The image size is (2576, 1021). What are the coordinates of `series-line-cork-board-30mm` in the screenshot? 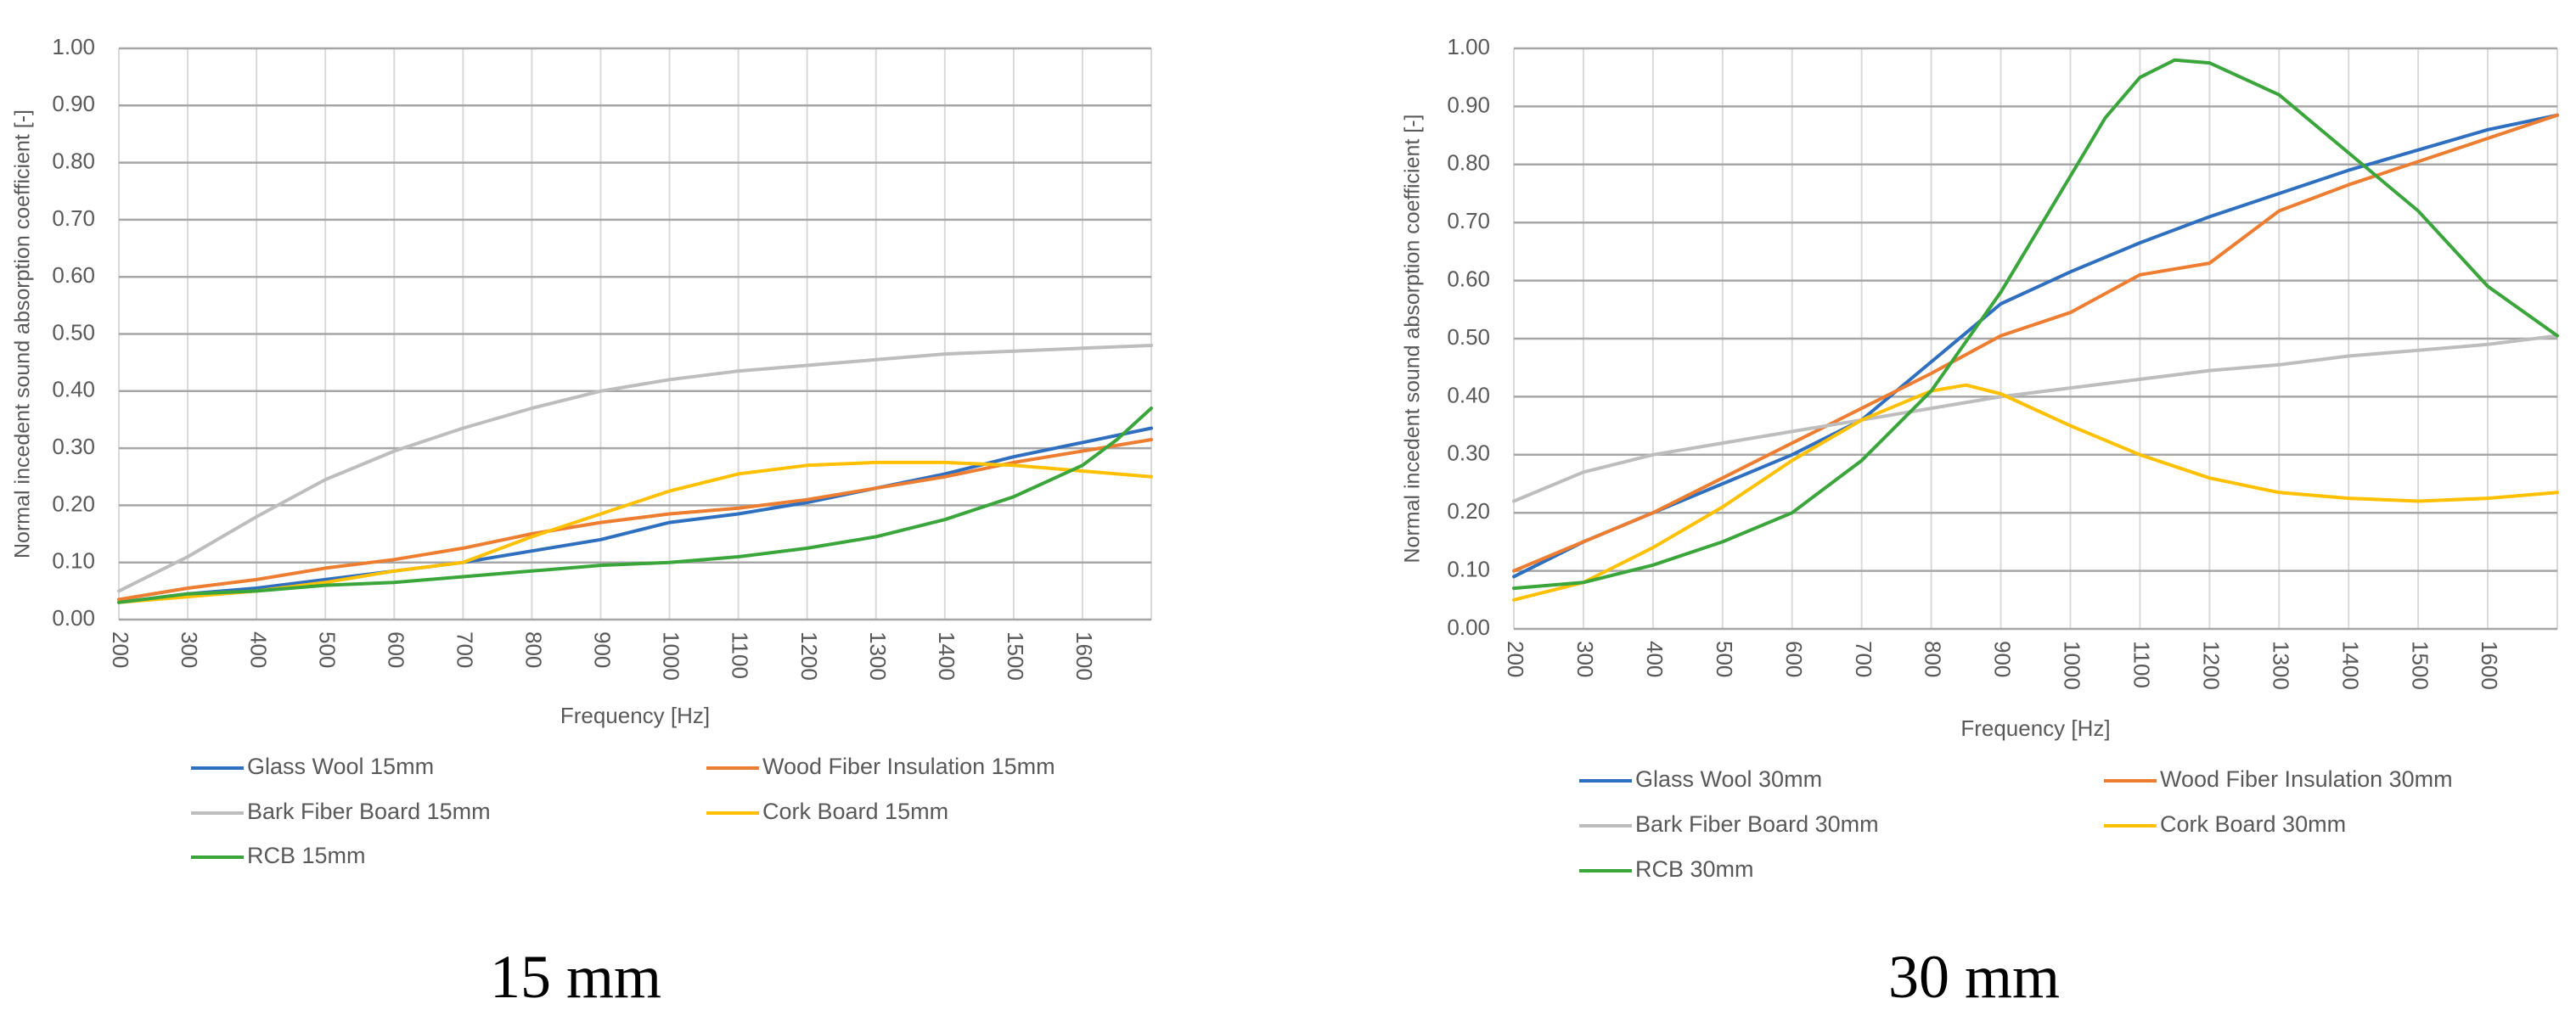 It's located at (2035, 492).